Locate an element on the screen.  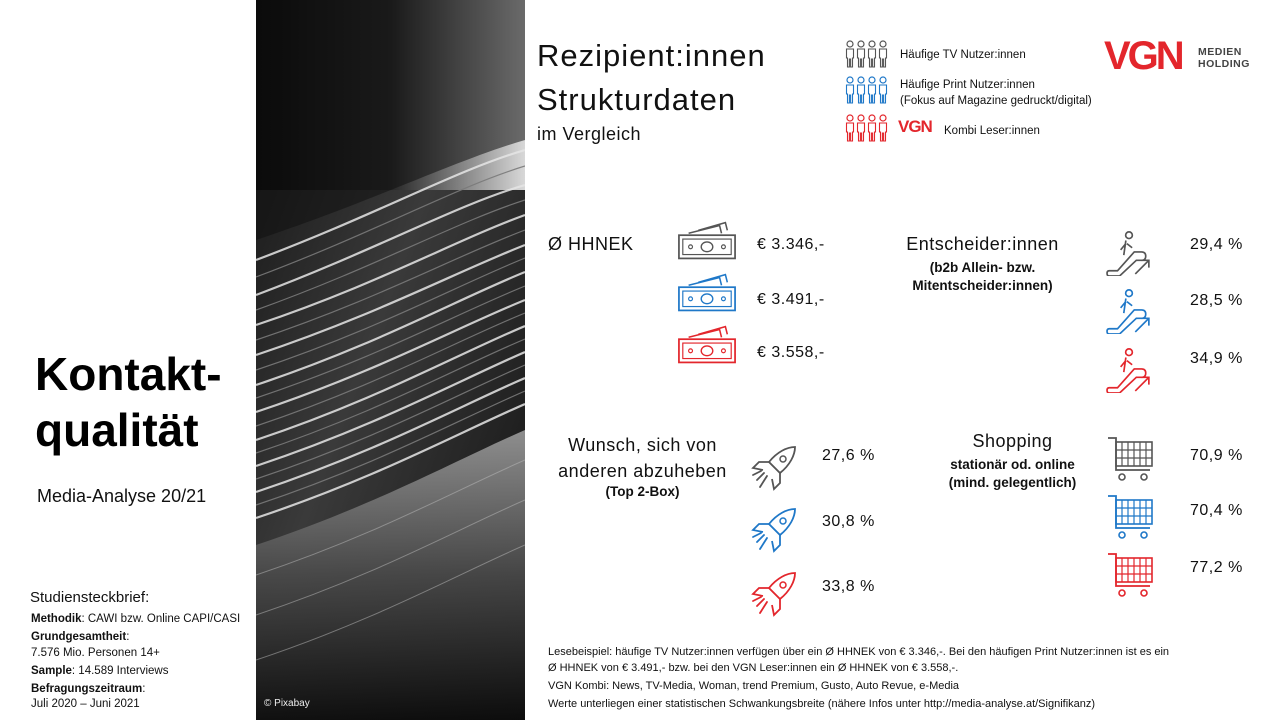
study-zeitraum-colon: : is located at coordinates (144, 689).